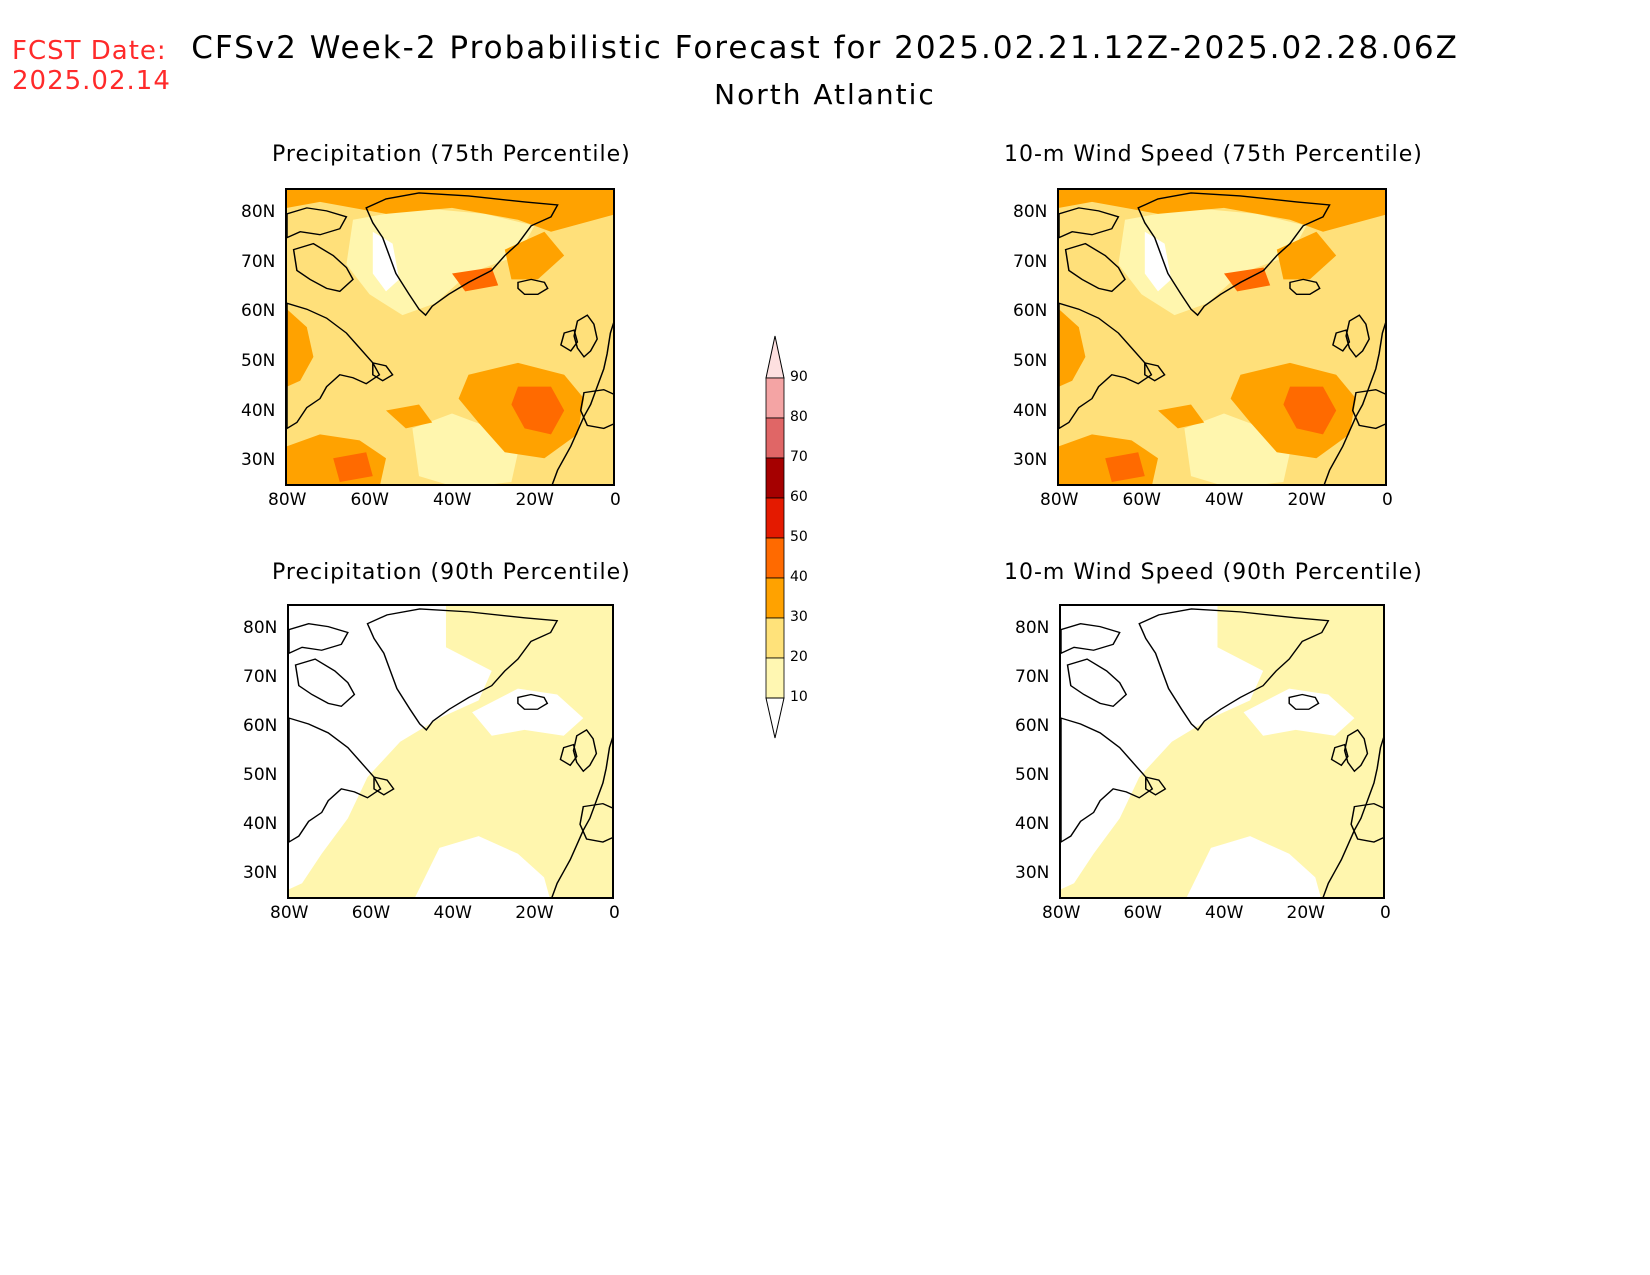 The image size is (1650, 1275). Describe the element at coordinates (89, 51) in the screenshot. I see `fcst-date-label: FCST Date:` at that location.